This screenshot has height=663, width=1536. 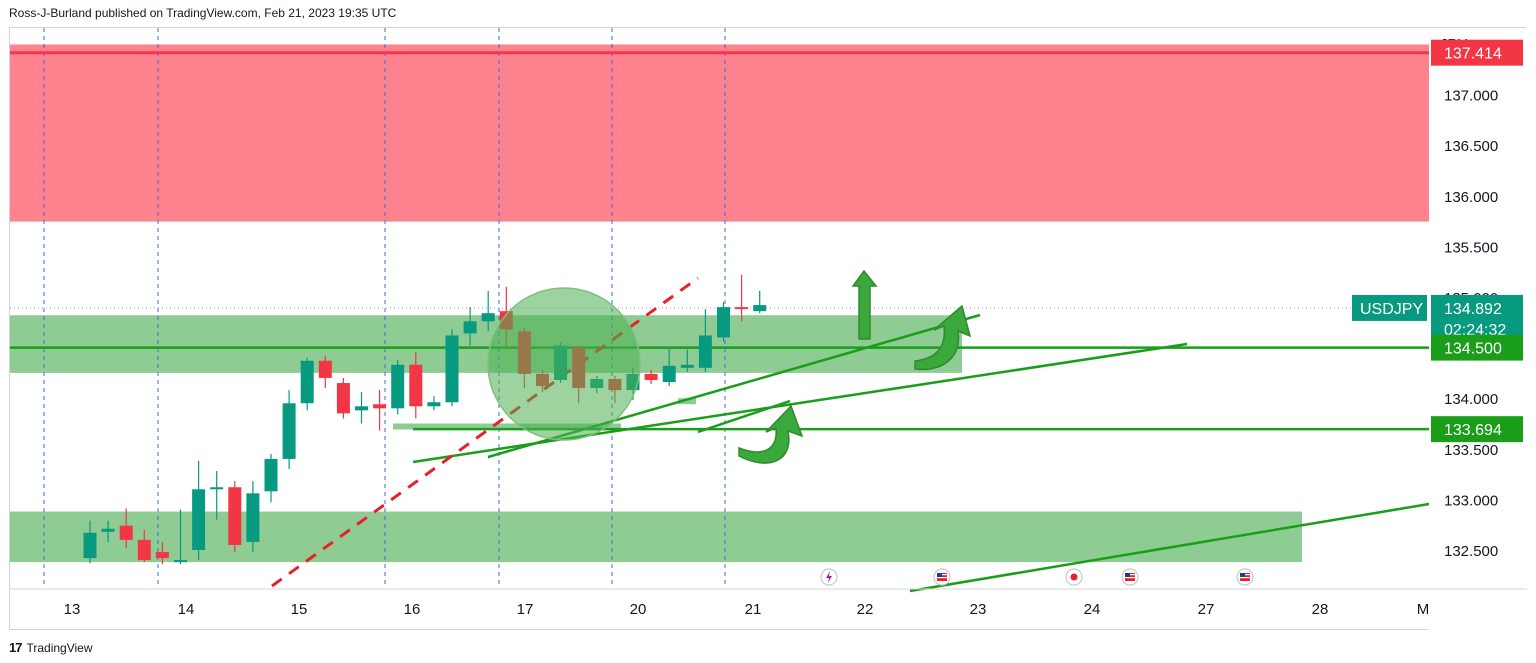 I want to click on date-tick-label: 16, so click(x=412, y=609).